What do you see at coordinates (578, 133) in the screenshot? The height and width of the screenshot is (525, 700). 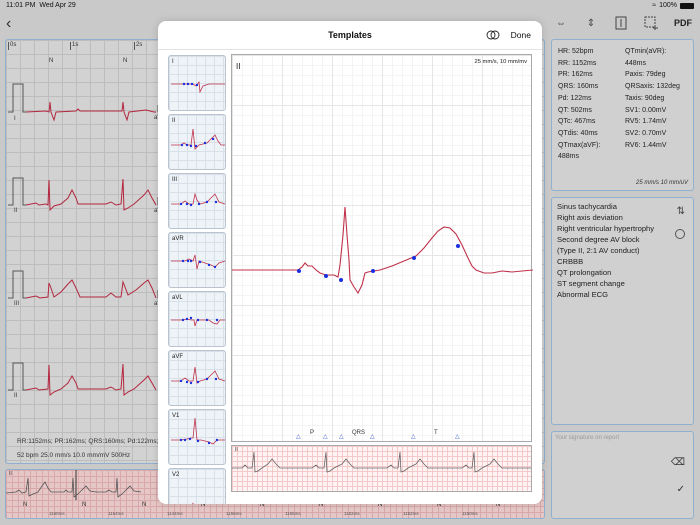 I see `measure-qtdis: QTdis: 40ms` at bounding box center [578, 133].